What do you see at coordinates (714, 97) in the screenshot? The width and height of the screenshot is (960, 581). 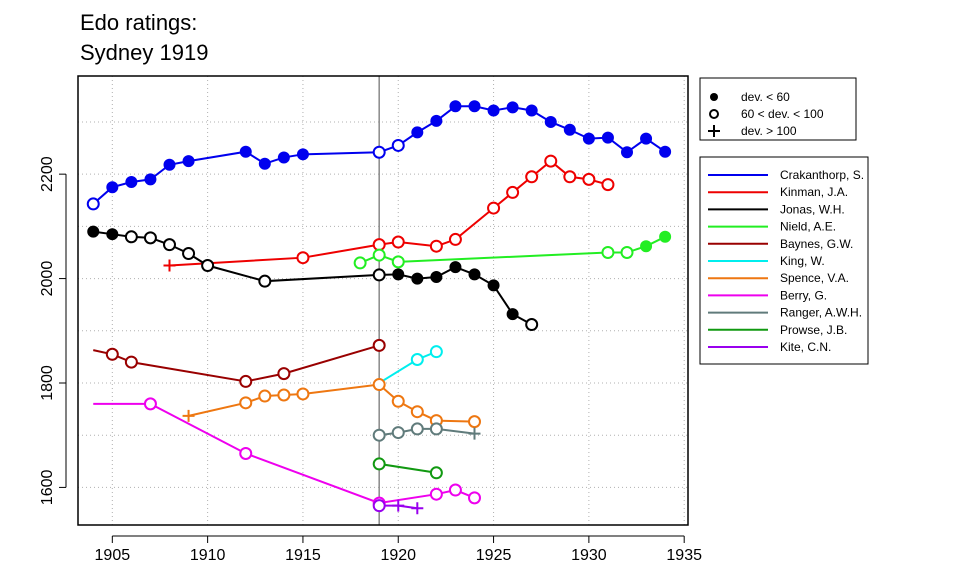 I see `legend-marker-filled` at bounding box center [714, 97].